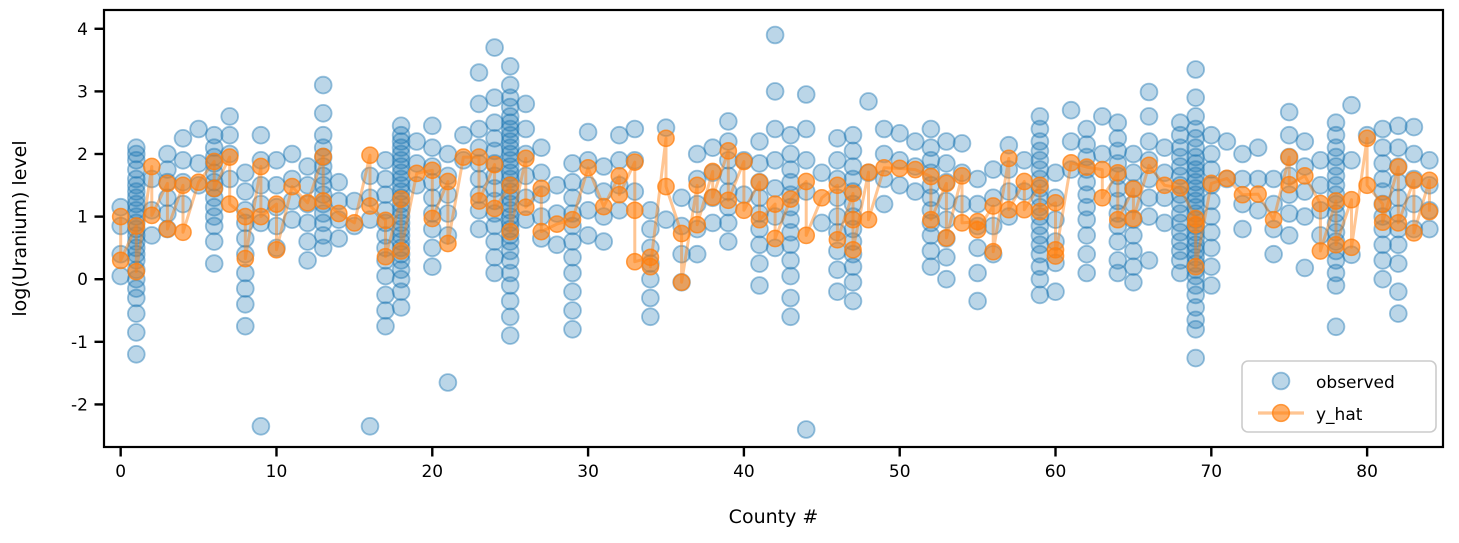  What do you see at coordinates (82, 155) in the screenshot?
I see `svg-text: 2` at bounding box center [82, 155].